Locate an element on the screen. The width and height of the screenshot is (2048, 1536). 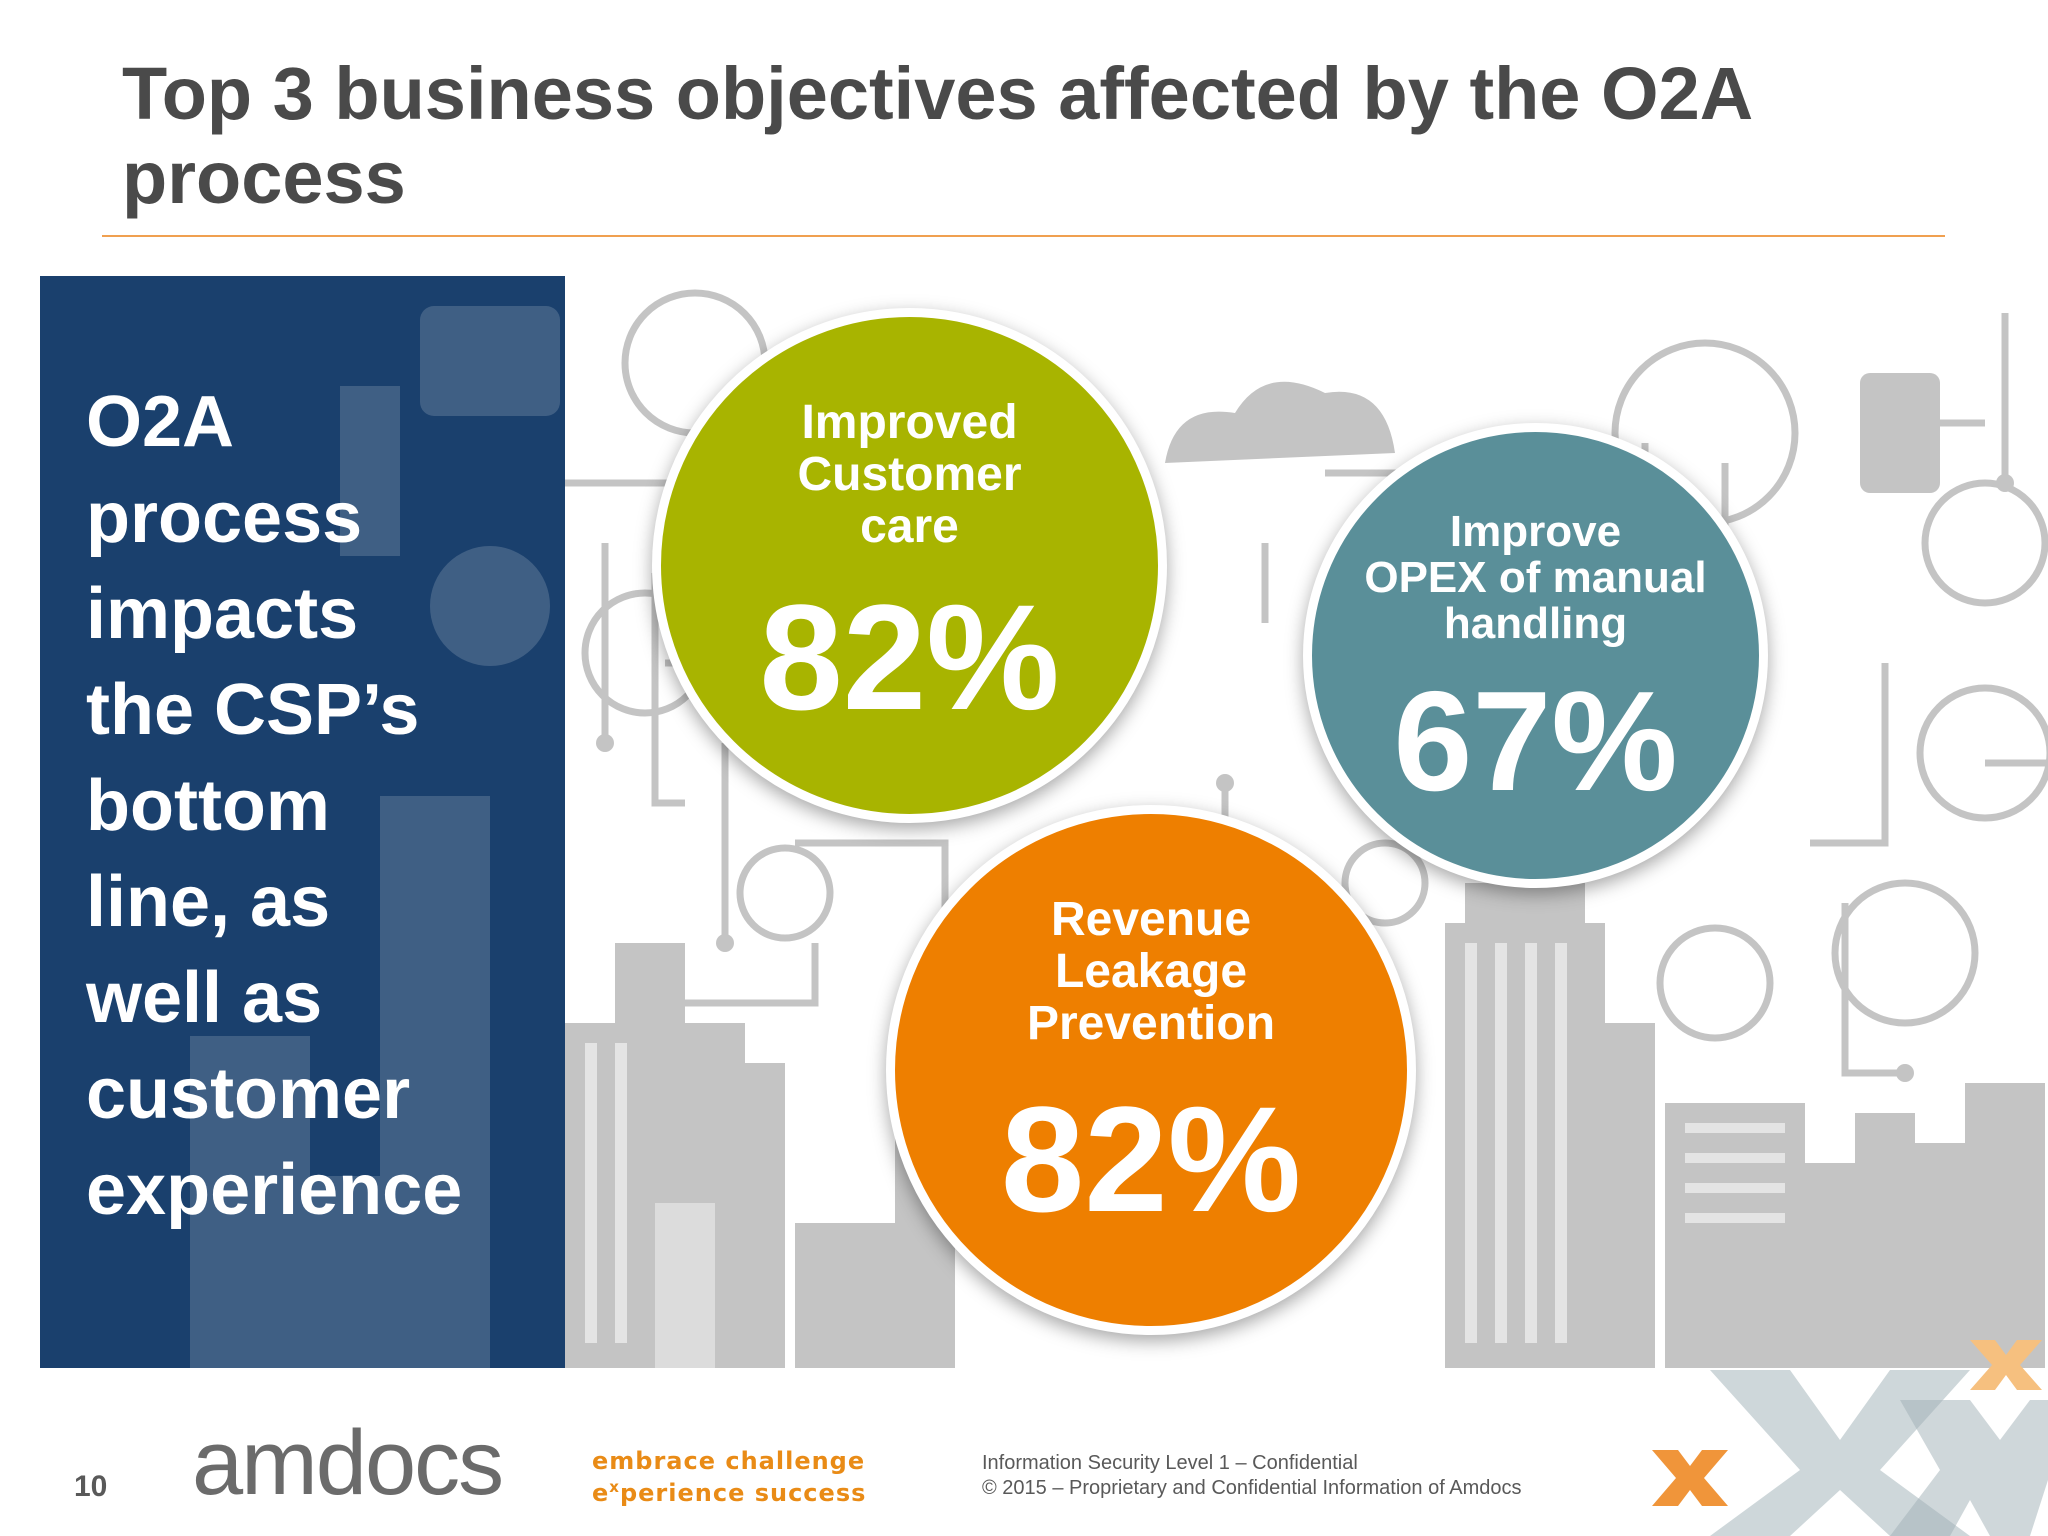
objective-label: Revenue Leakage Prevention is located at coordinates (1151, 971).